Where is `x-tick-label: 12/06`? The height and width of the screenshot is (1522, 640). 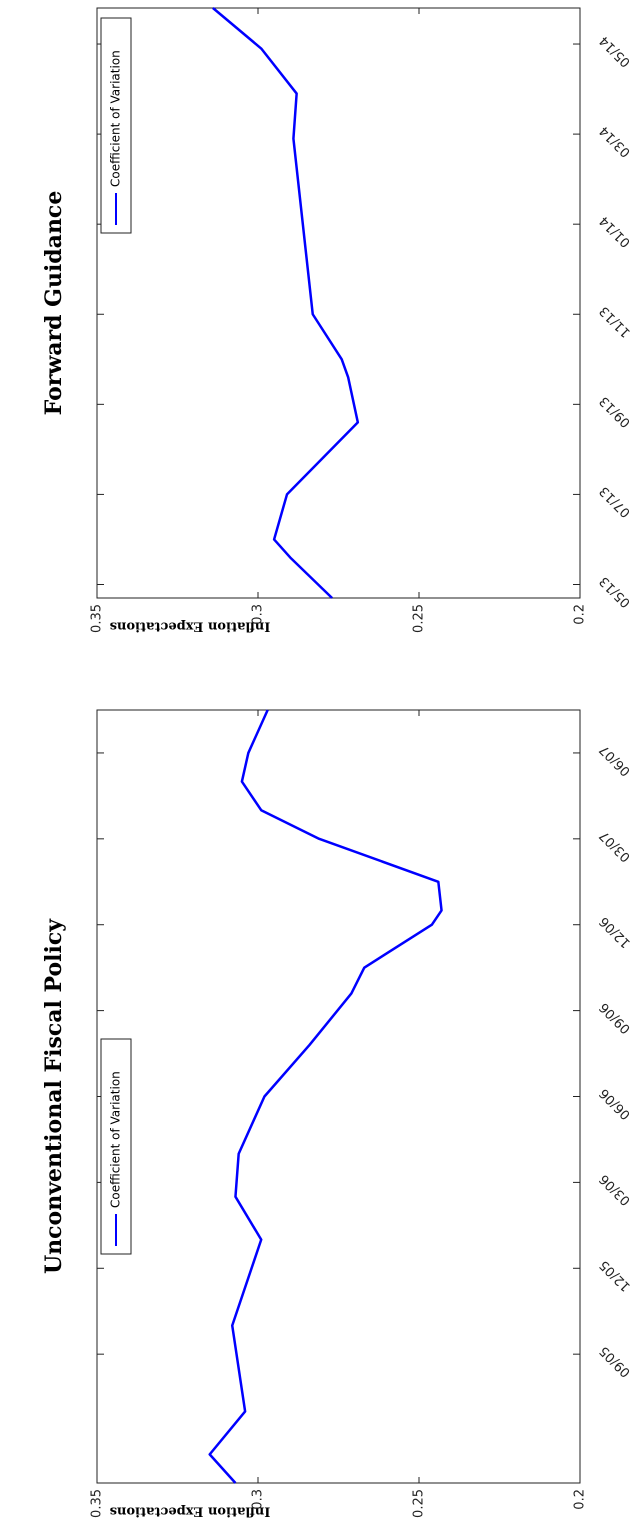 x-tick-label: 12/06 is located at coordinates (615, 931).